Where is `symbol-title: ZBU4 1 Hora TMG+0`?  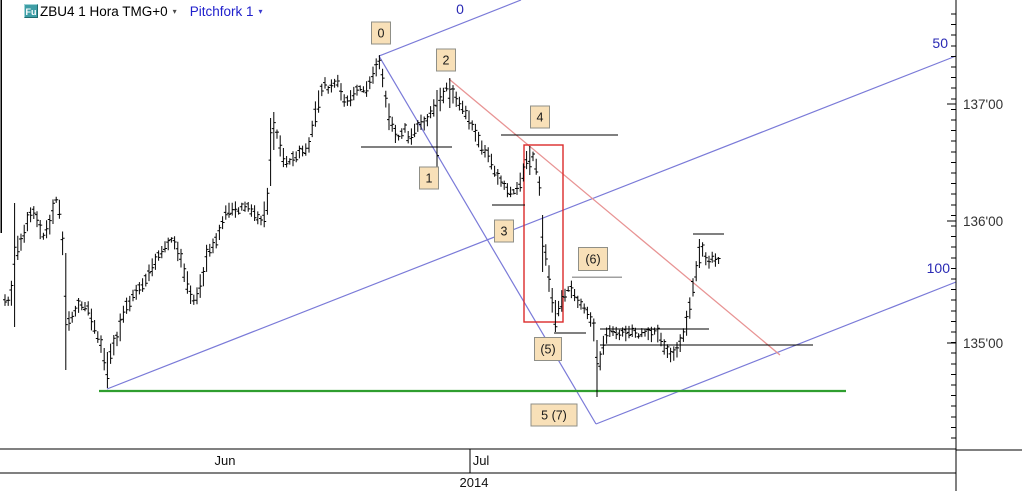
symbol-title: ZBU4 1 Hora TMG+0 is located at coordinates (104, 11).